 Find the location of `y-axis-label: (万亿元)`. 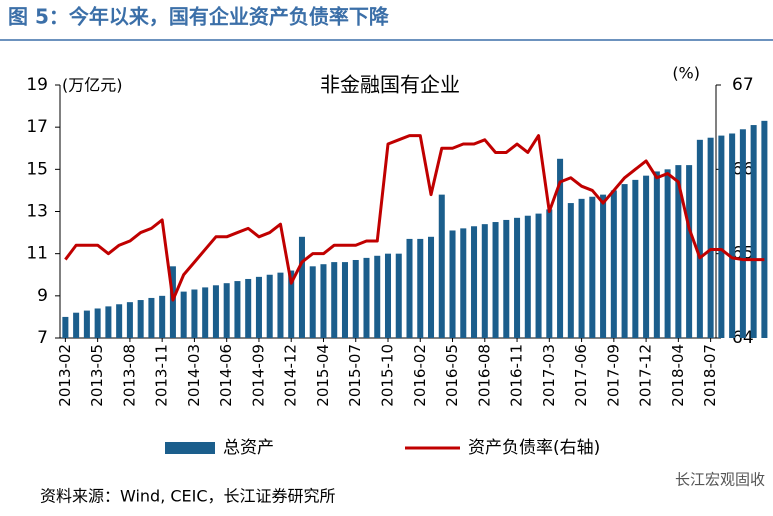

y-axis-label: (万亿元) is located at coordinates (92, 85).